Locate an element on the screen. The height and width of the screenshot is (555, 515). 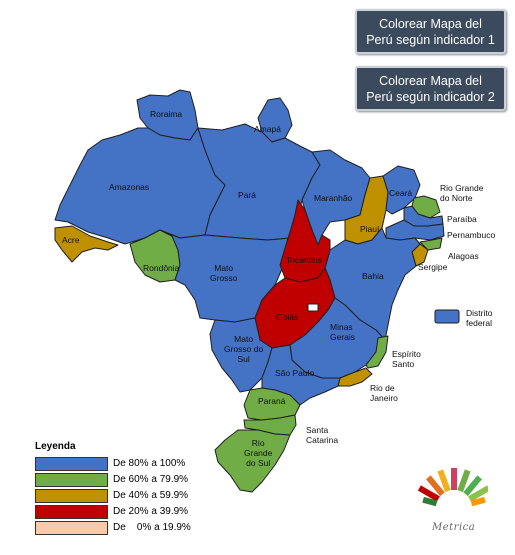
label-mg-line1: Mato is located at coordinates (224, 268).